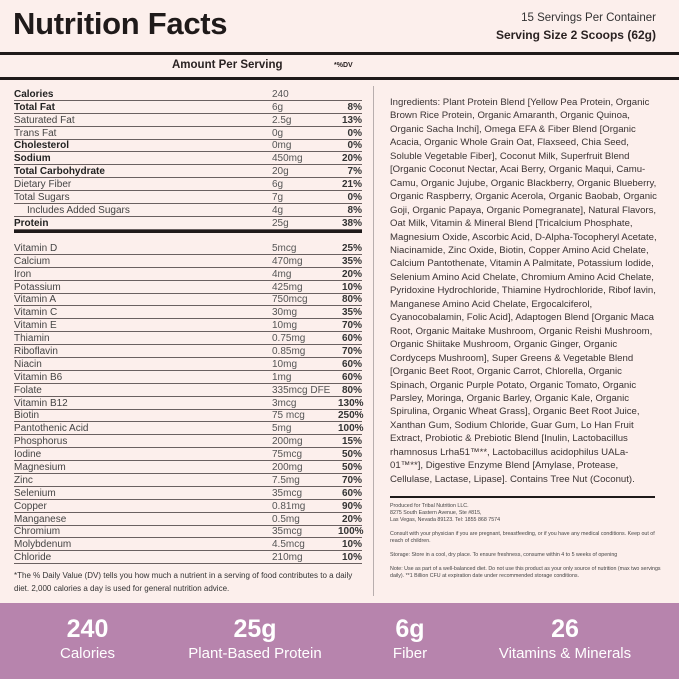 The image size is (679, 679). What do you see at coordinates (286, 519) in the screenshot?
I see `nutrient-amount: 0.5mg` at bounding box center [286, 519].